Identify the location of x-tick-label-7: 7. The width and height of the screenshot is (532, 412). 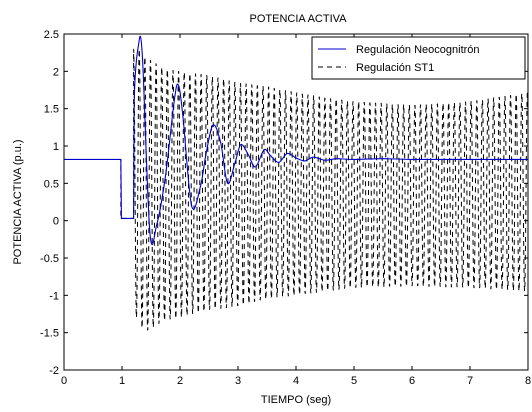
(470, 381).